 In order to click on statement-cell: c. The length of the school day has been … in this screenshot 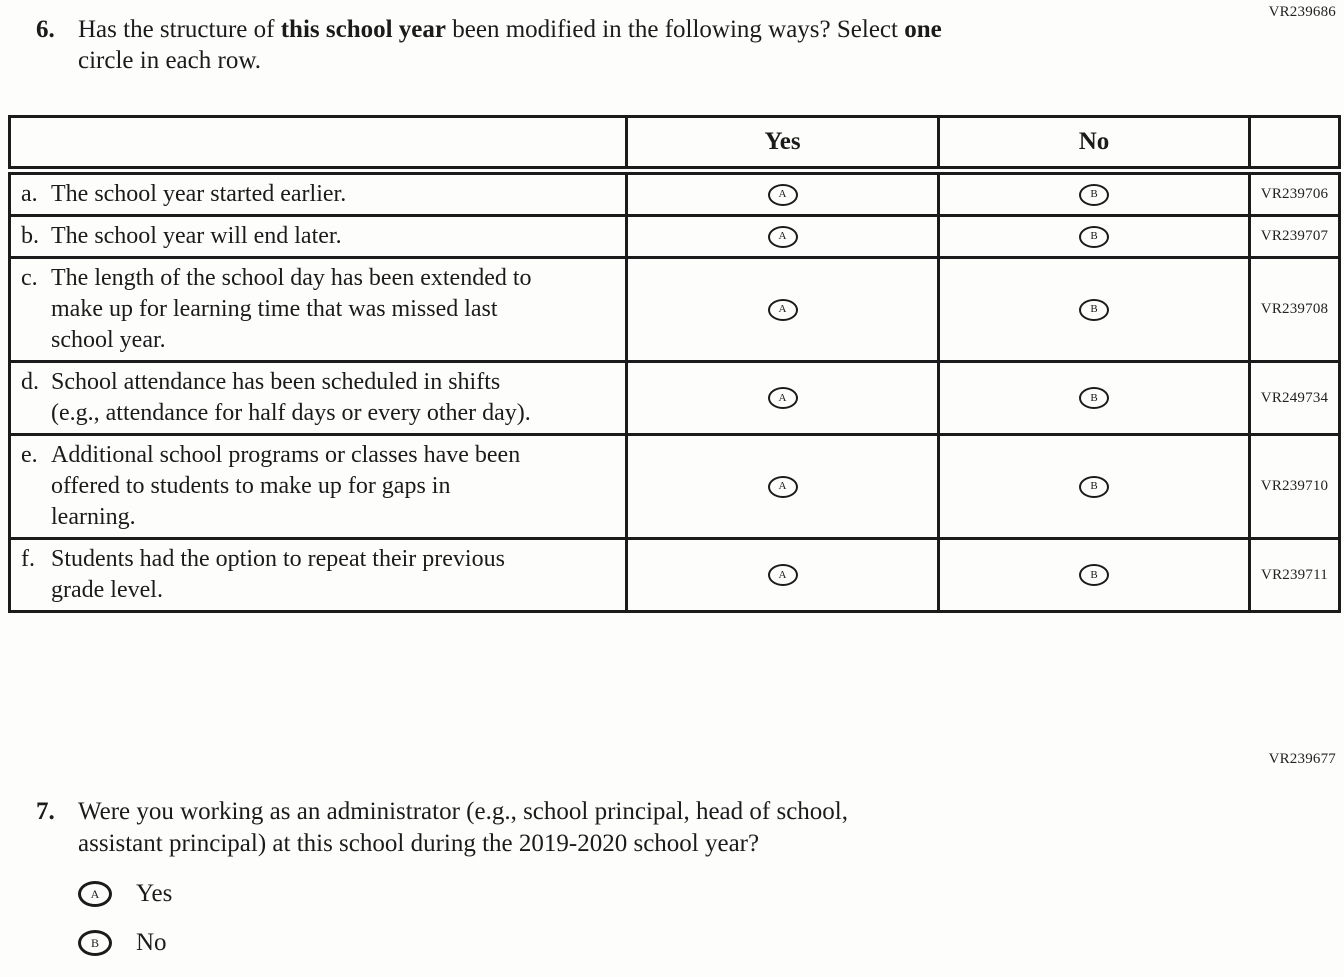, I will do `click(318, 309)`.